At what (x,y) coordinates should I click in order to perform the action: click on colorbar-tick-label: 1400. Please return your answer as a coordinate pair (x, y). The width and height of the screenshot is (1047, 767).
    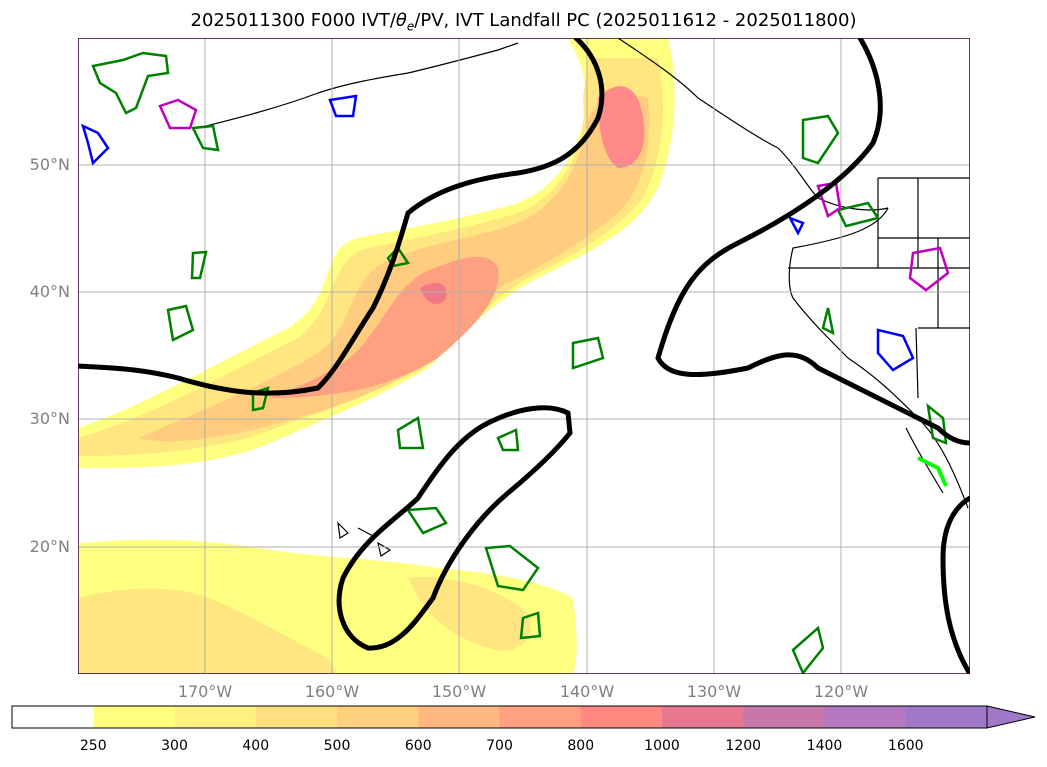
    Looking at the image, I should click on (824, 746).